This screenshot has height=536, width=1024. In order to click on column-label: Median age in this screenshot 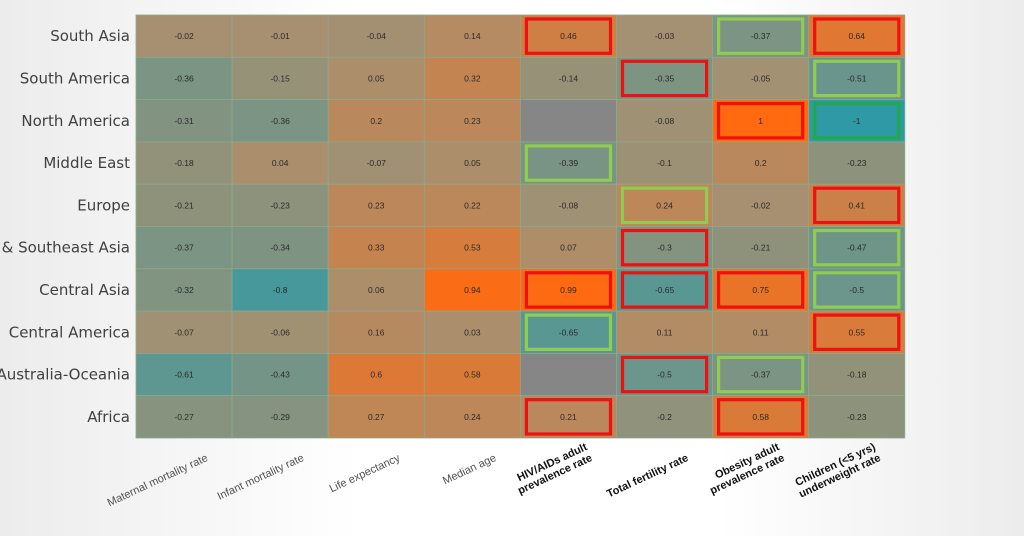, I will do `click(469, 469)`.